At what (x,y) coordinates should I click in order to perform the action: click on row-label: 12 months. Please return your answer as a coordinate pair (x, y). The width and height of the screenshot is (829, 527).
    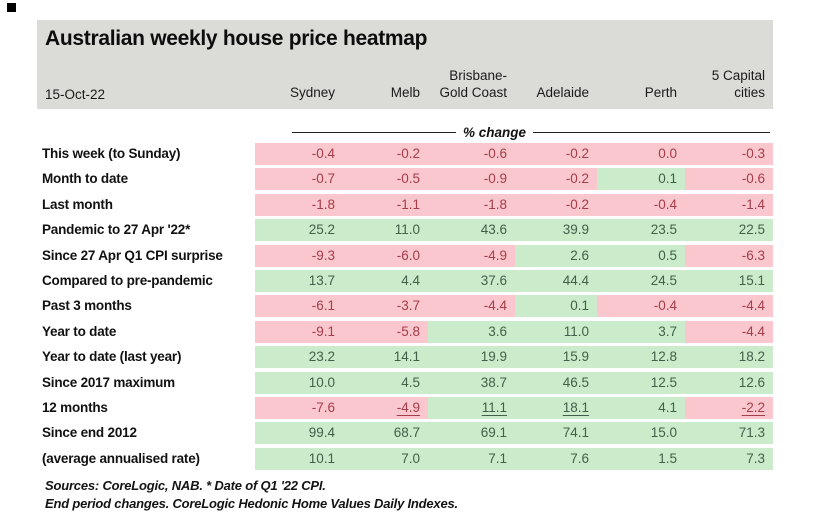
    Looking at the image, I should click on (75, 407).